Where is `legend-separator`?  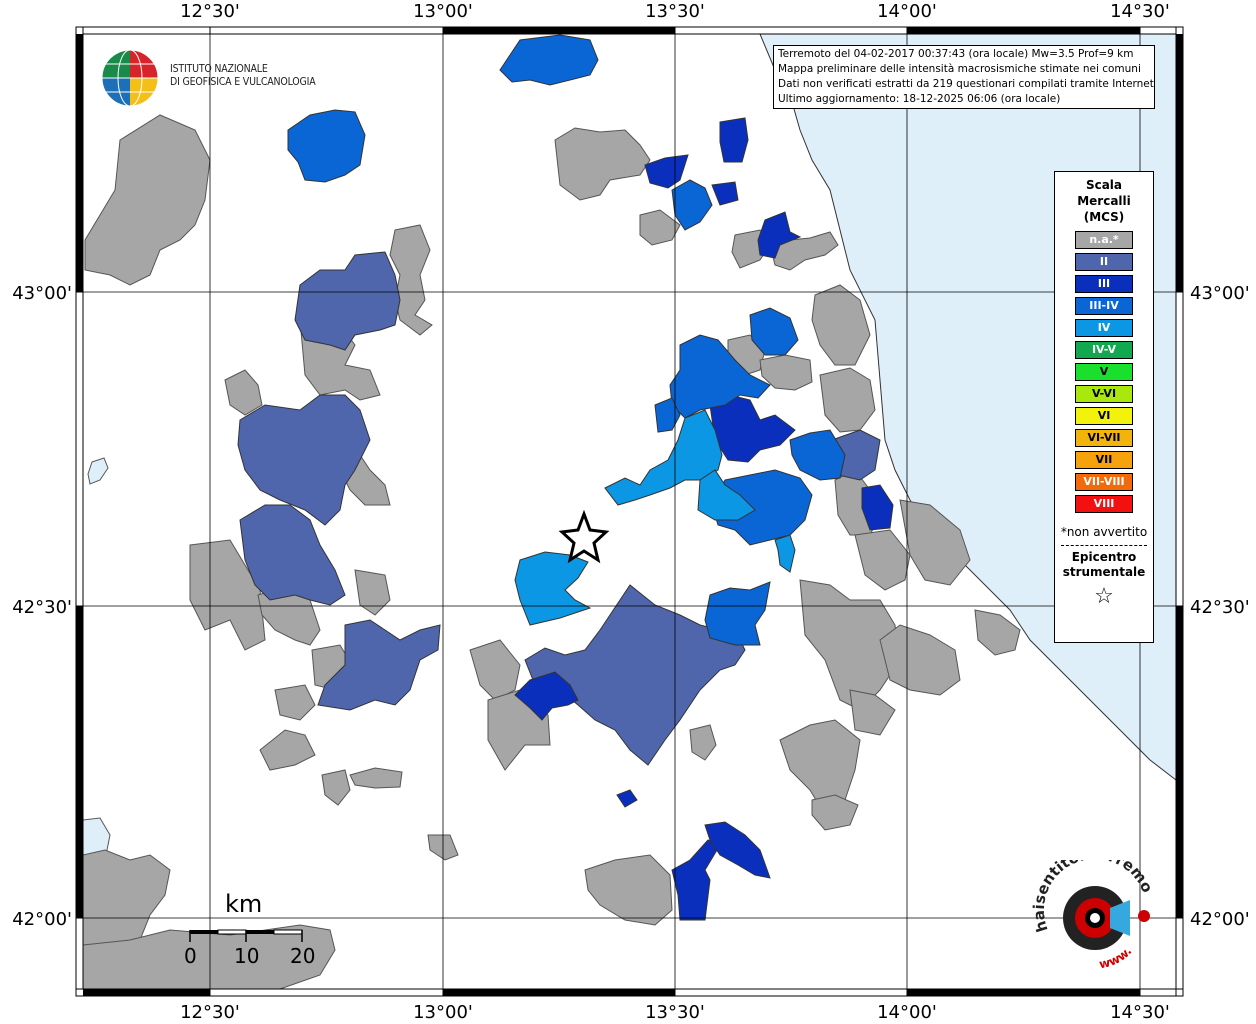
legend-separator is located at coordinates (1104, 545).